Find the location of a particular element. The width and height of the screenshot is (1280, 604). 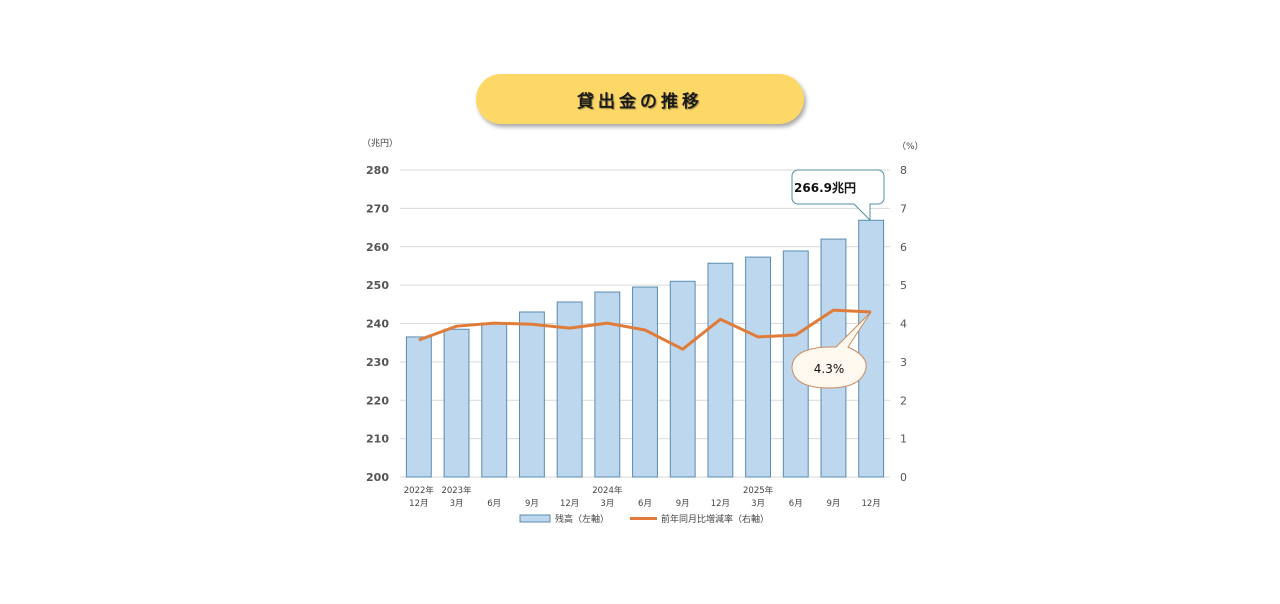

right-axis-unit-label: （%） is located at coordinates (910, 146).